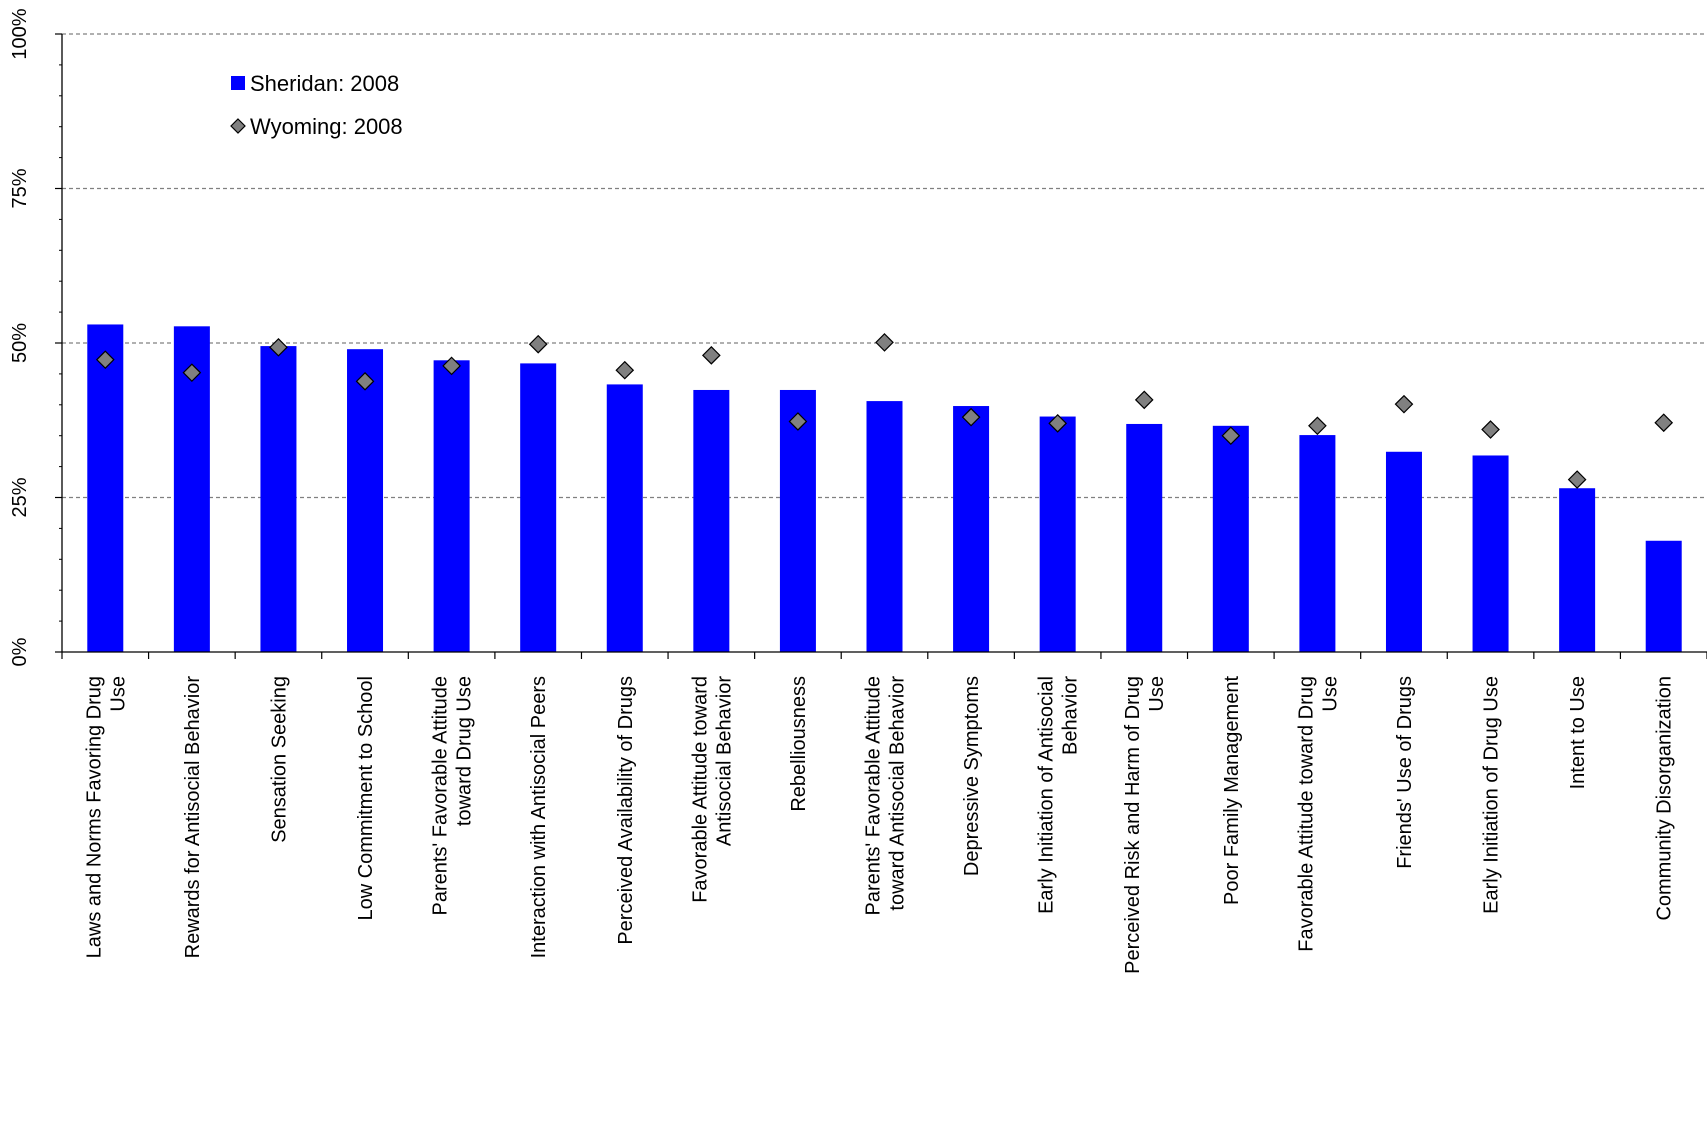 This screenshot has width=1707, height=1136. What do you see at coordinates (1665, 798) in the screenshot?
I see `category-label: Community Disorganization` at bounding box center [1665, 798].